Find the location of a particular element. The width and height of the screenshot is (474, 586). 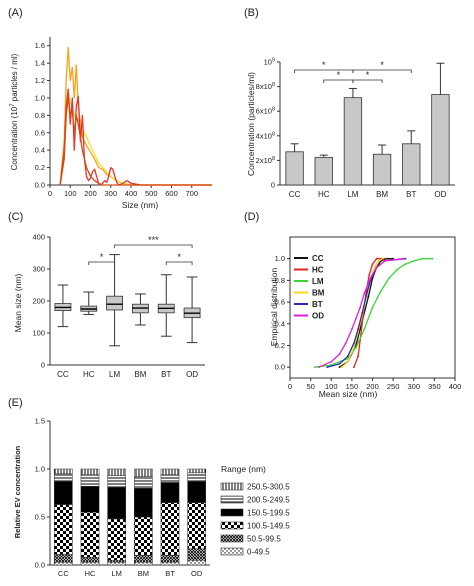

x-tick-label: 100 is located at coordinates (331, 386).